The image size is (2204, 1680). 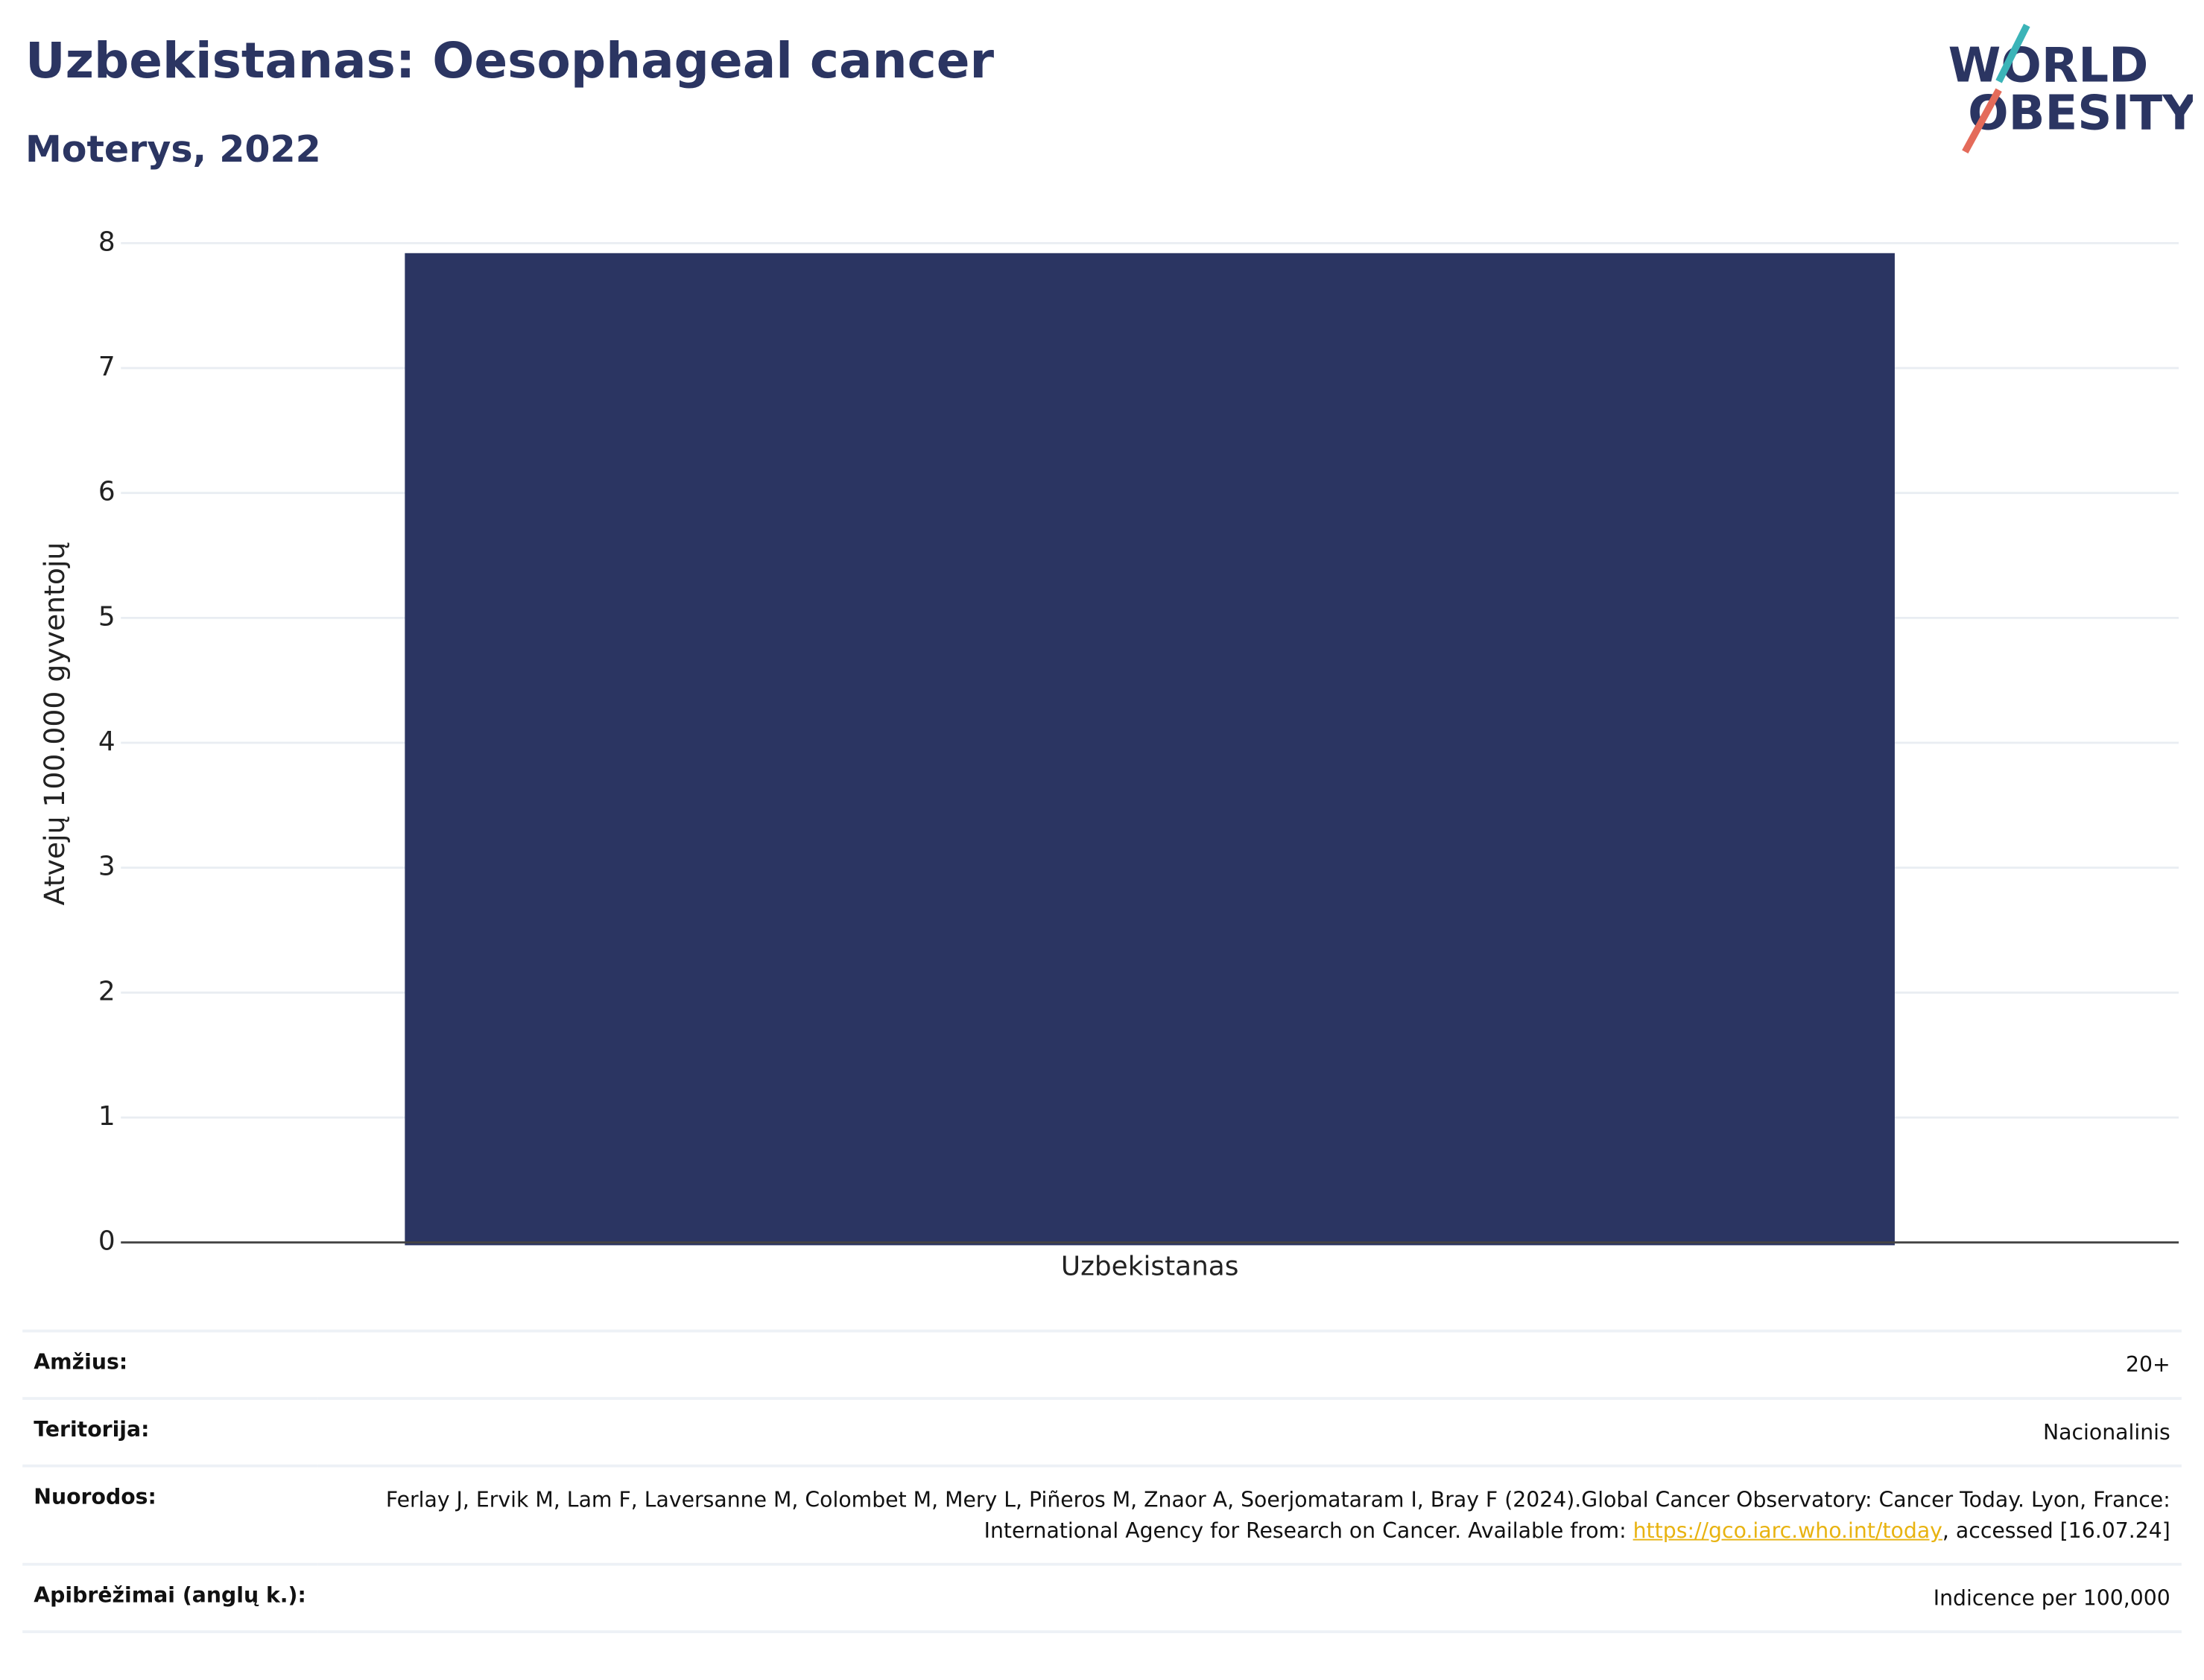 I want to click on y-tick-label: 8, so click(x=106, y=241).